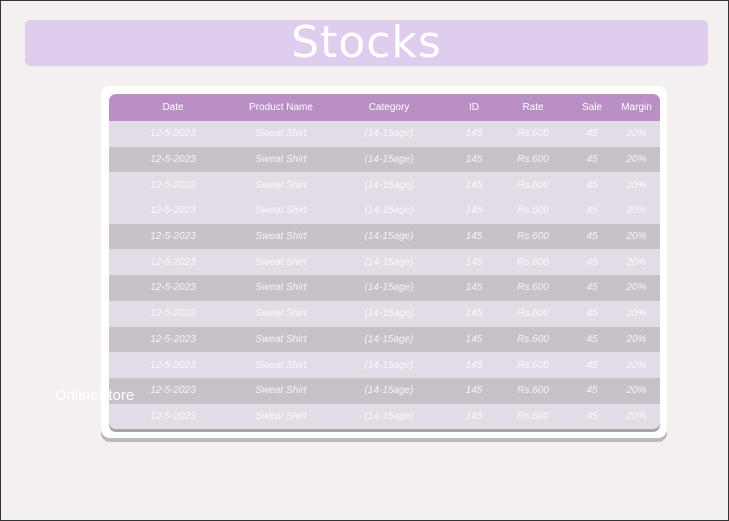 The height and width of the screenshot is (521, 729). Describe the element at coordinates (281, 107) in the screenshot. I see `column-header: Product Name` at that location.